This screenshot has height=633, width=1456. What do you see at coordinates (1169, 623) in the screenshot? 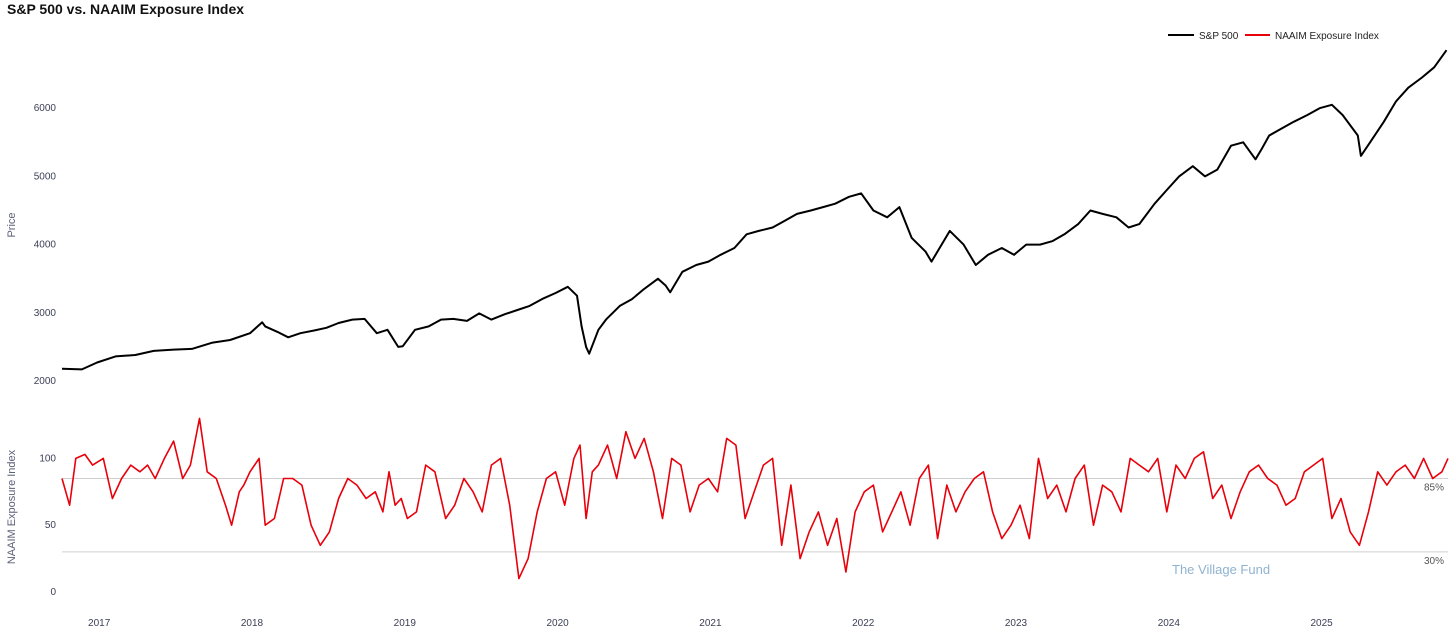
I see `x-tick-label: 2024` at bounding box center [1169, 623].